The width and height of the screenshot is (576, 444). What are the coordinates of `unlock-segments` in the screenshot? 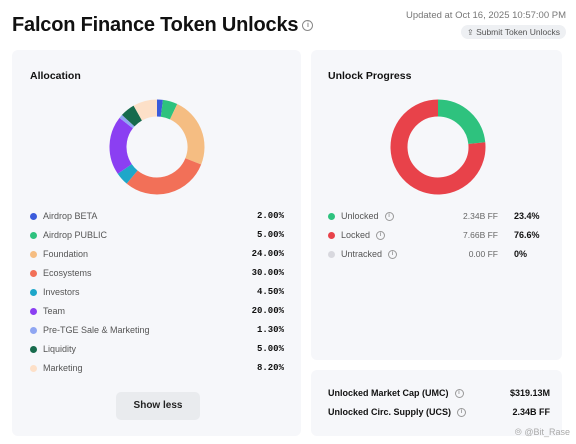 It's located at (438, 147).